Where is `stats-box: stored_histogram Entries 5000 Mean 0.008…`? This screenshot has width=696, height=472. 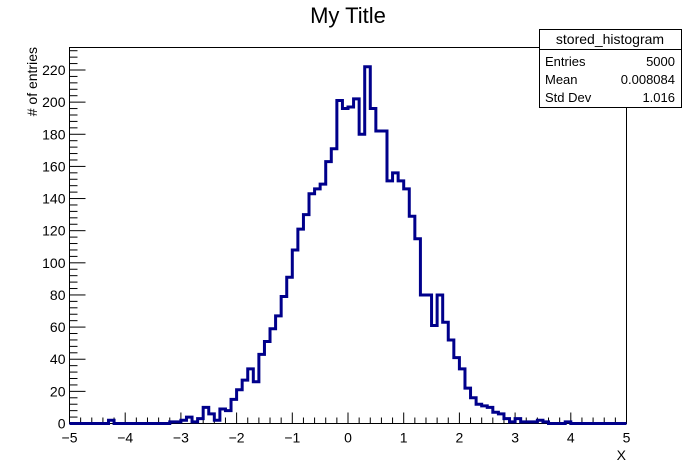
stats-box: stored_histogram Entries 5000 Mean 0.008… is located at coordinates (610, 68).